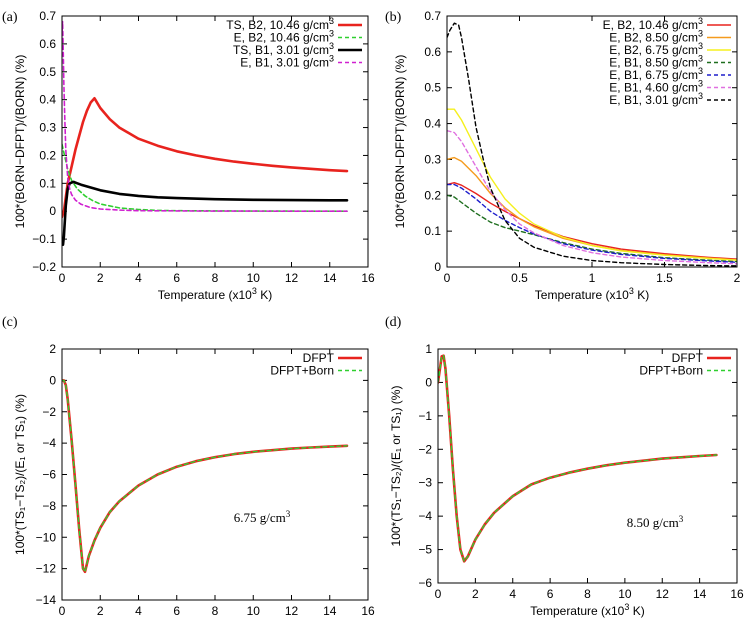 The width and height of the screenshot is (747, 619). I want to click on y-tick-label: −12, so click(46, 569).